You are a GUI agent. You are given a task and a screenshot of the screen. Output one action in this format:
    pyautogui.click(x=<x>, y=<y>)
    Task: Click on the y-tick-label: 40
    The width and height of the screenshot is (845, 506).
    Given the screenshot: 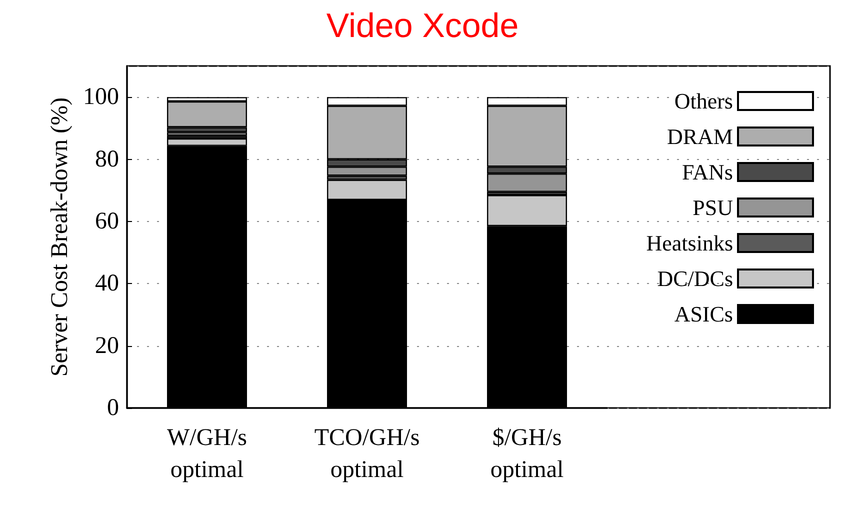 What is the action you would take?
    pyautogui.click(x=107, y=283)
    